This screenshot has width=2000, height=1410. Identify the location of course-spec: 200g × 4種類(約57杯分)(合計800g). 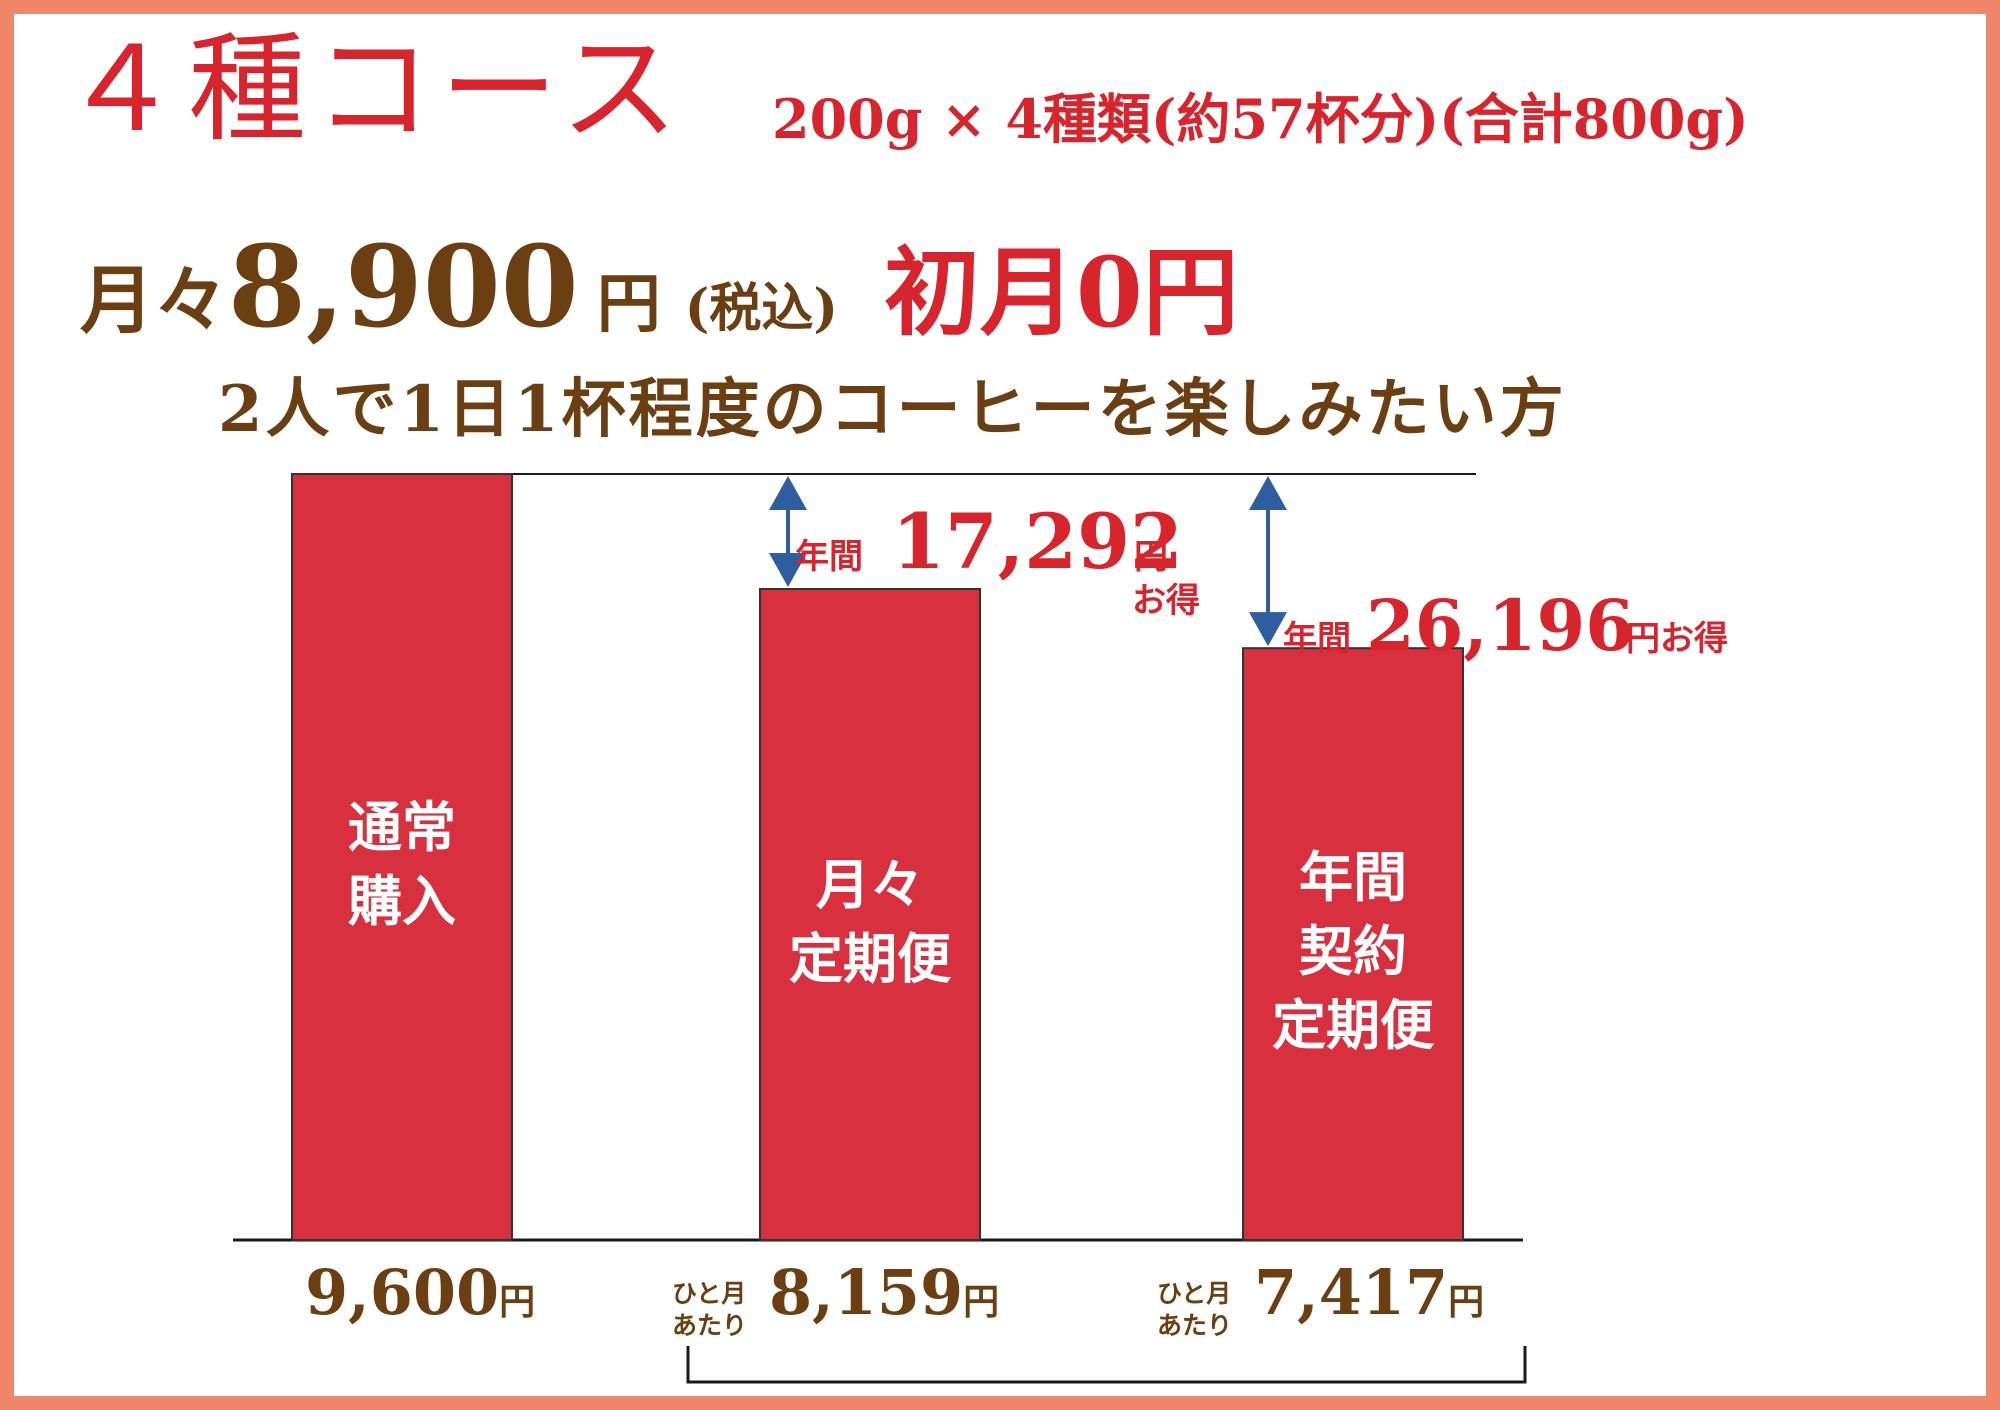
(1260, 119).